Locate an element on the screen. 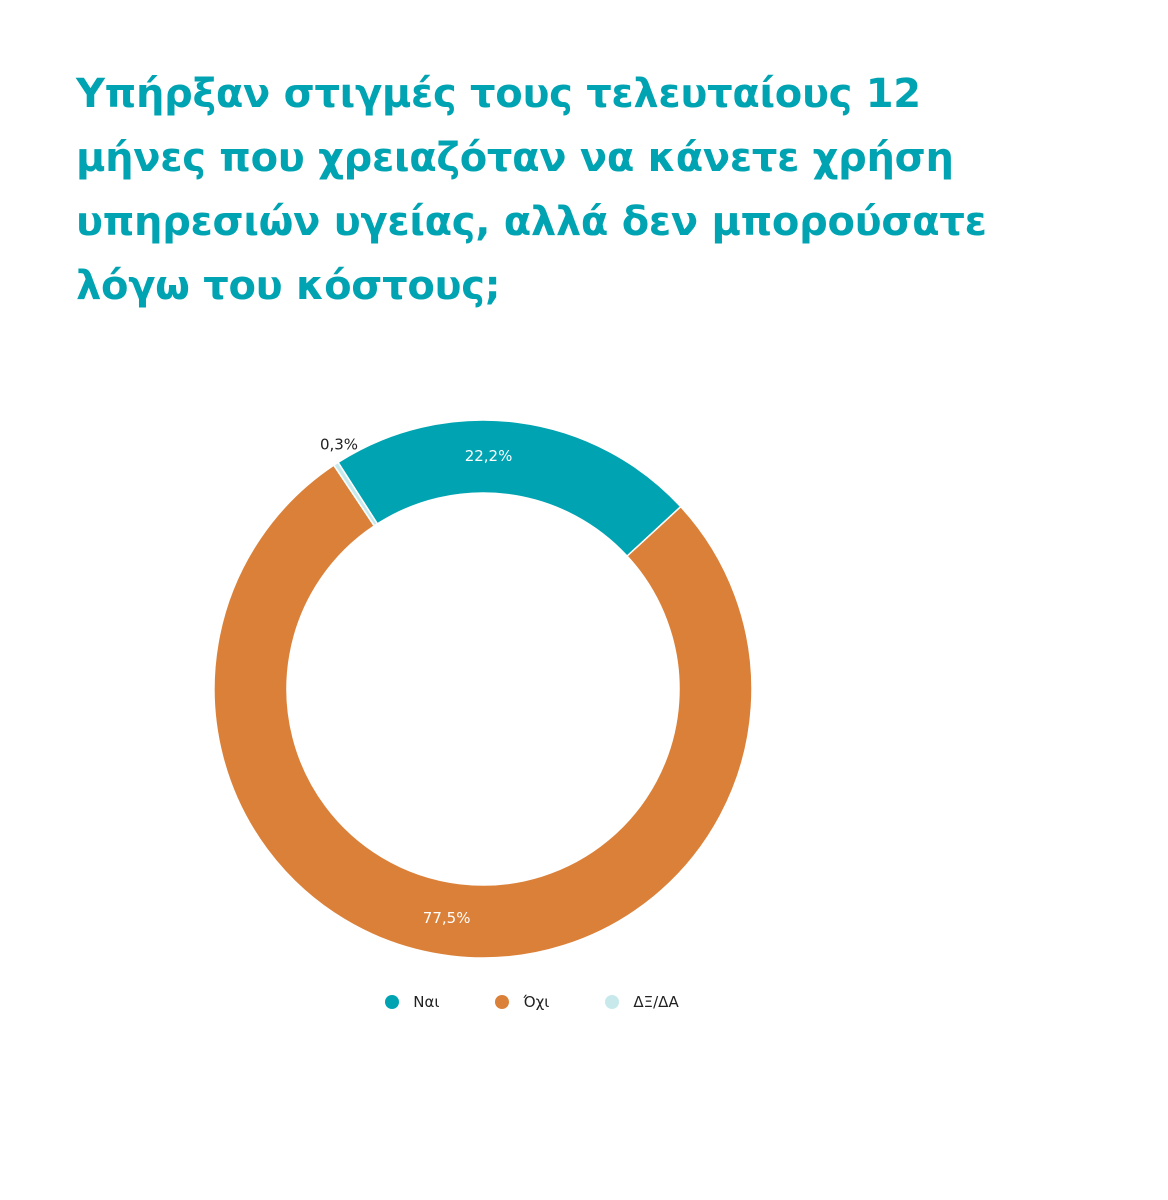 This screenshot has width=1168, height=1200. slice-label-dk: 0,3% is located at coordinates (339, 445).